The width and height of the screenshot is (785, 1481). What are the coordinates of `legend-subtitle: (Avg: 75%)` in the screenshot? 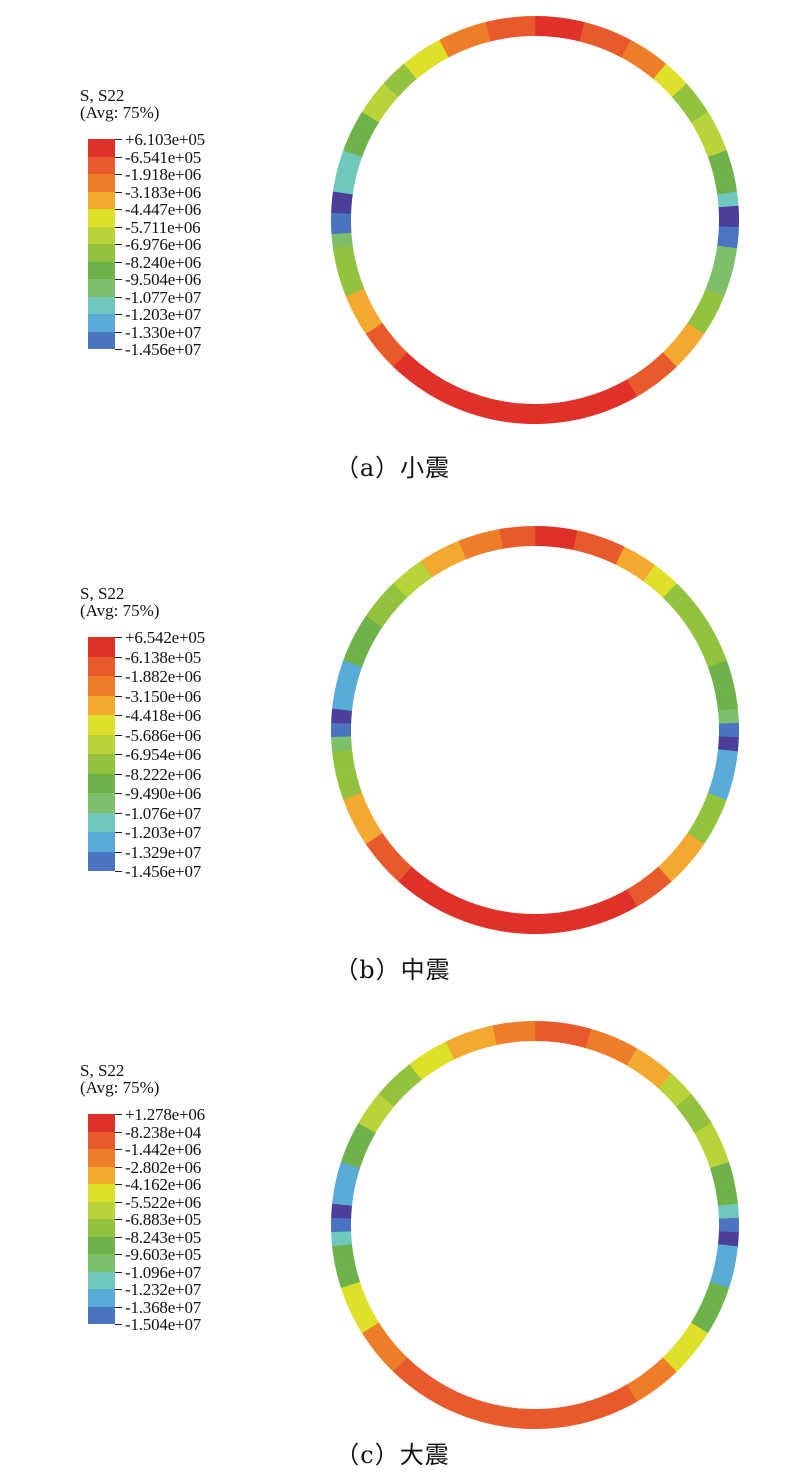 It's located at (120, 112).